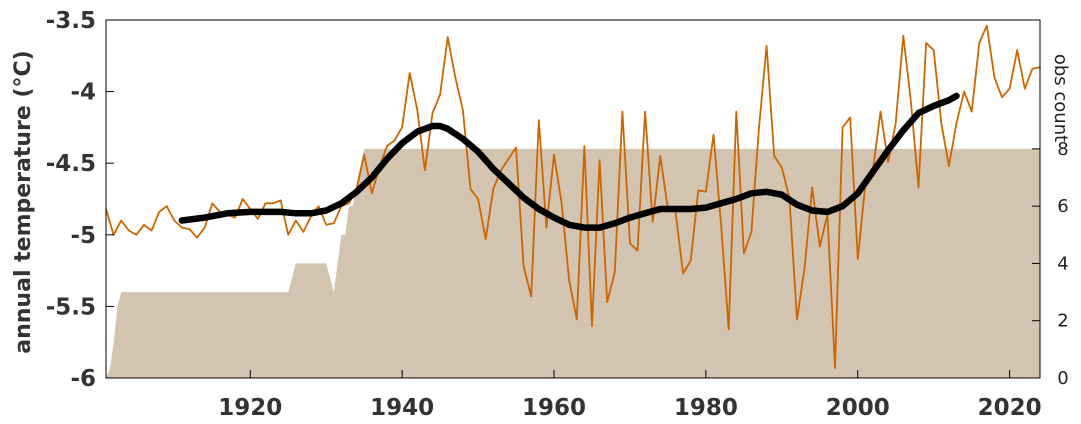  What do you see at coordinates (554, 408) in the screenshot?
I see `x-tick-label: 1960` at bounding box center [554, 408].